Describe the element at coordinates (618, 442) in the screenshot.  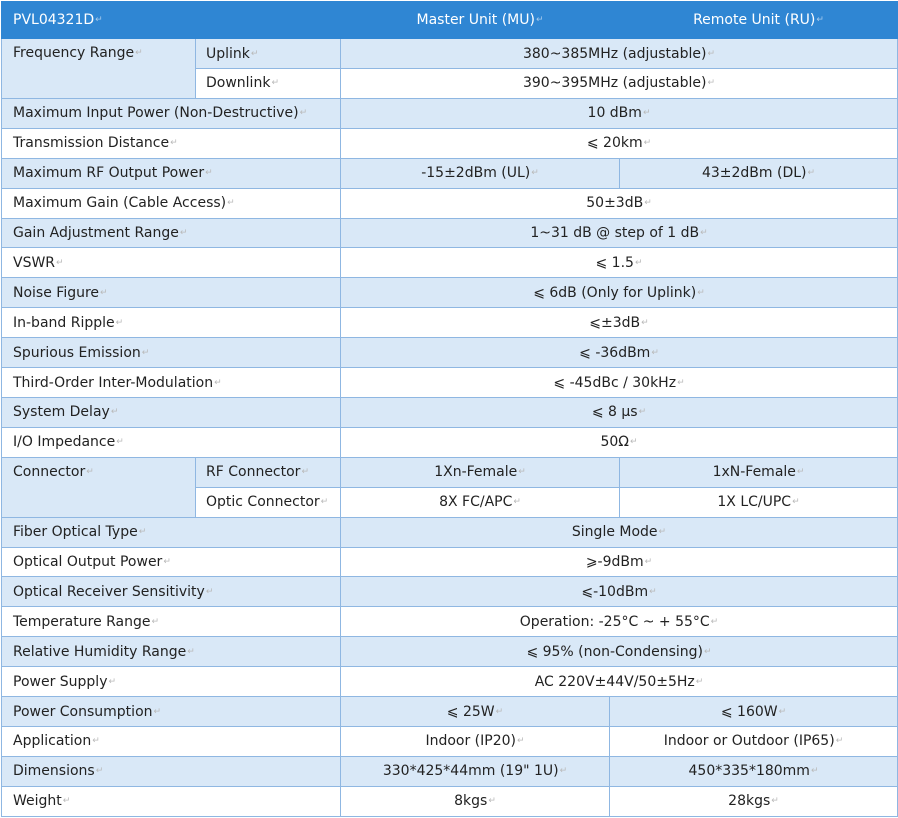
I see `io-impedance-value: 50Ω` at that location.